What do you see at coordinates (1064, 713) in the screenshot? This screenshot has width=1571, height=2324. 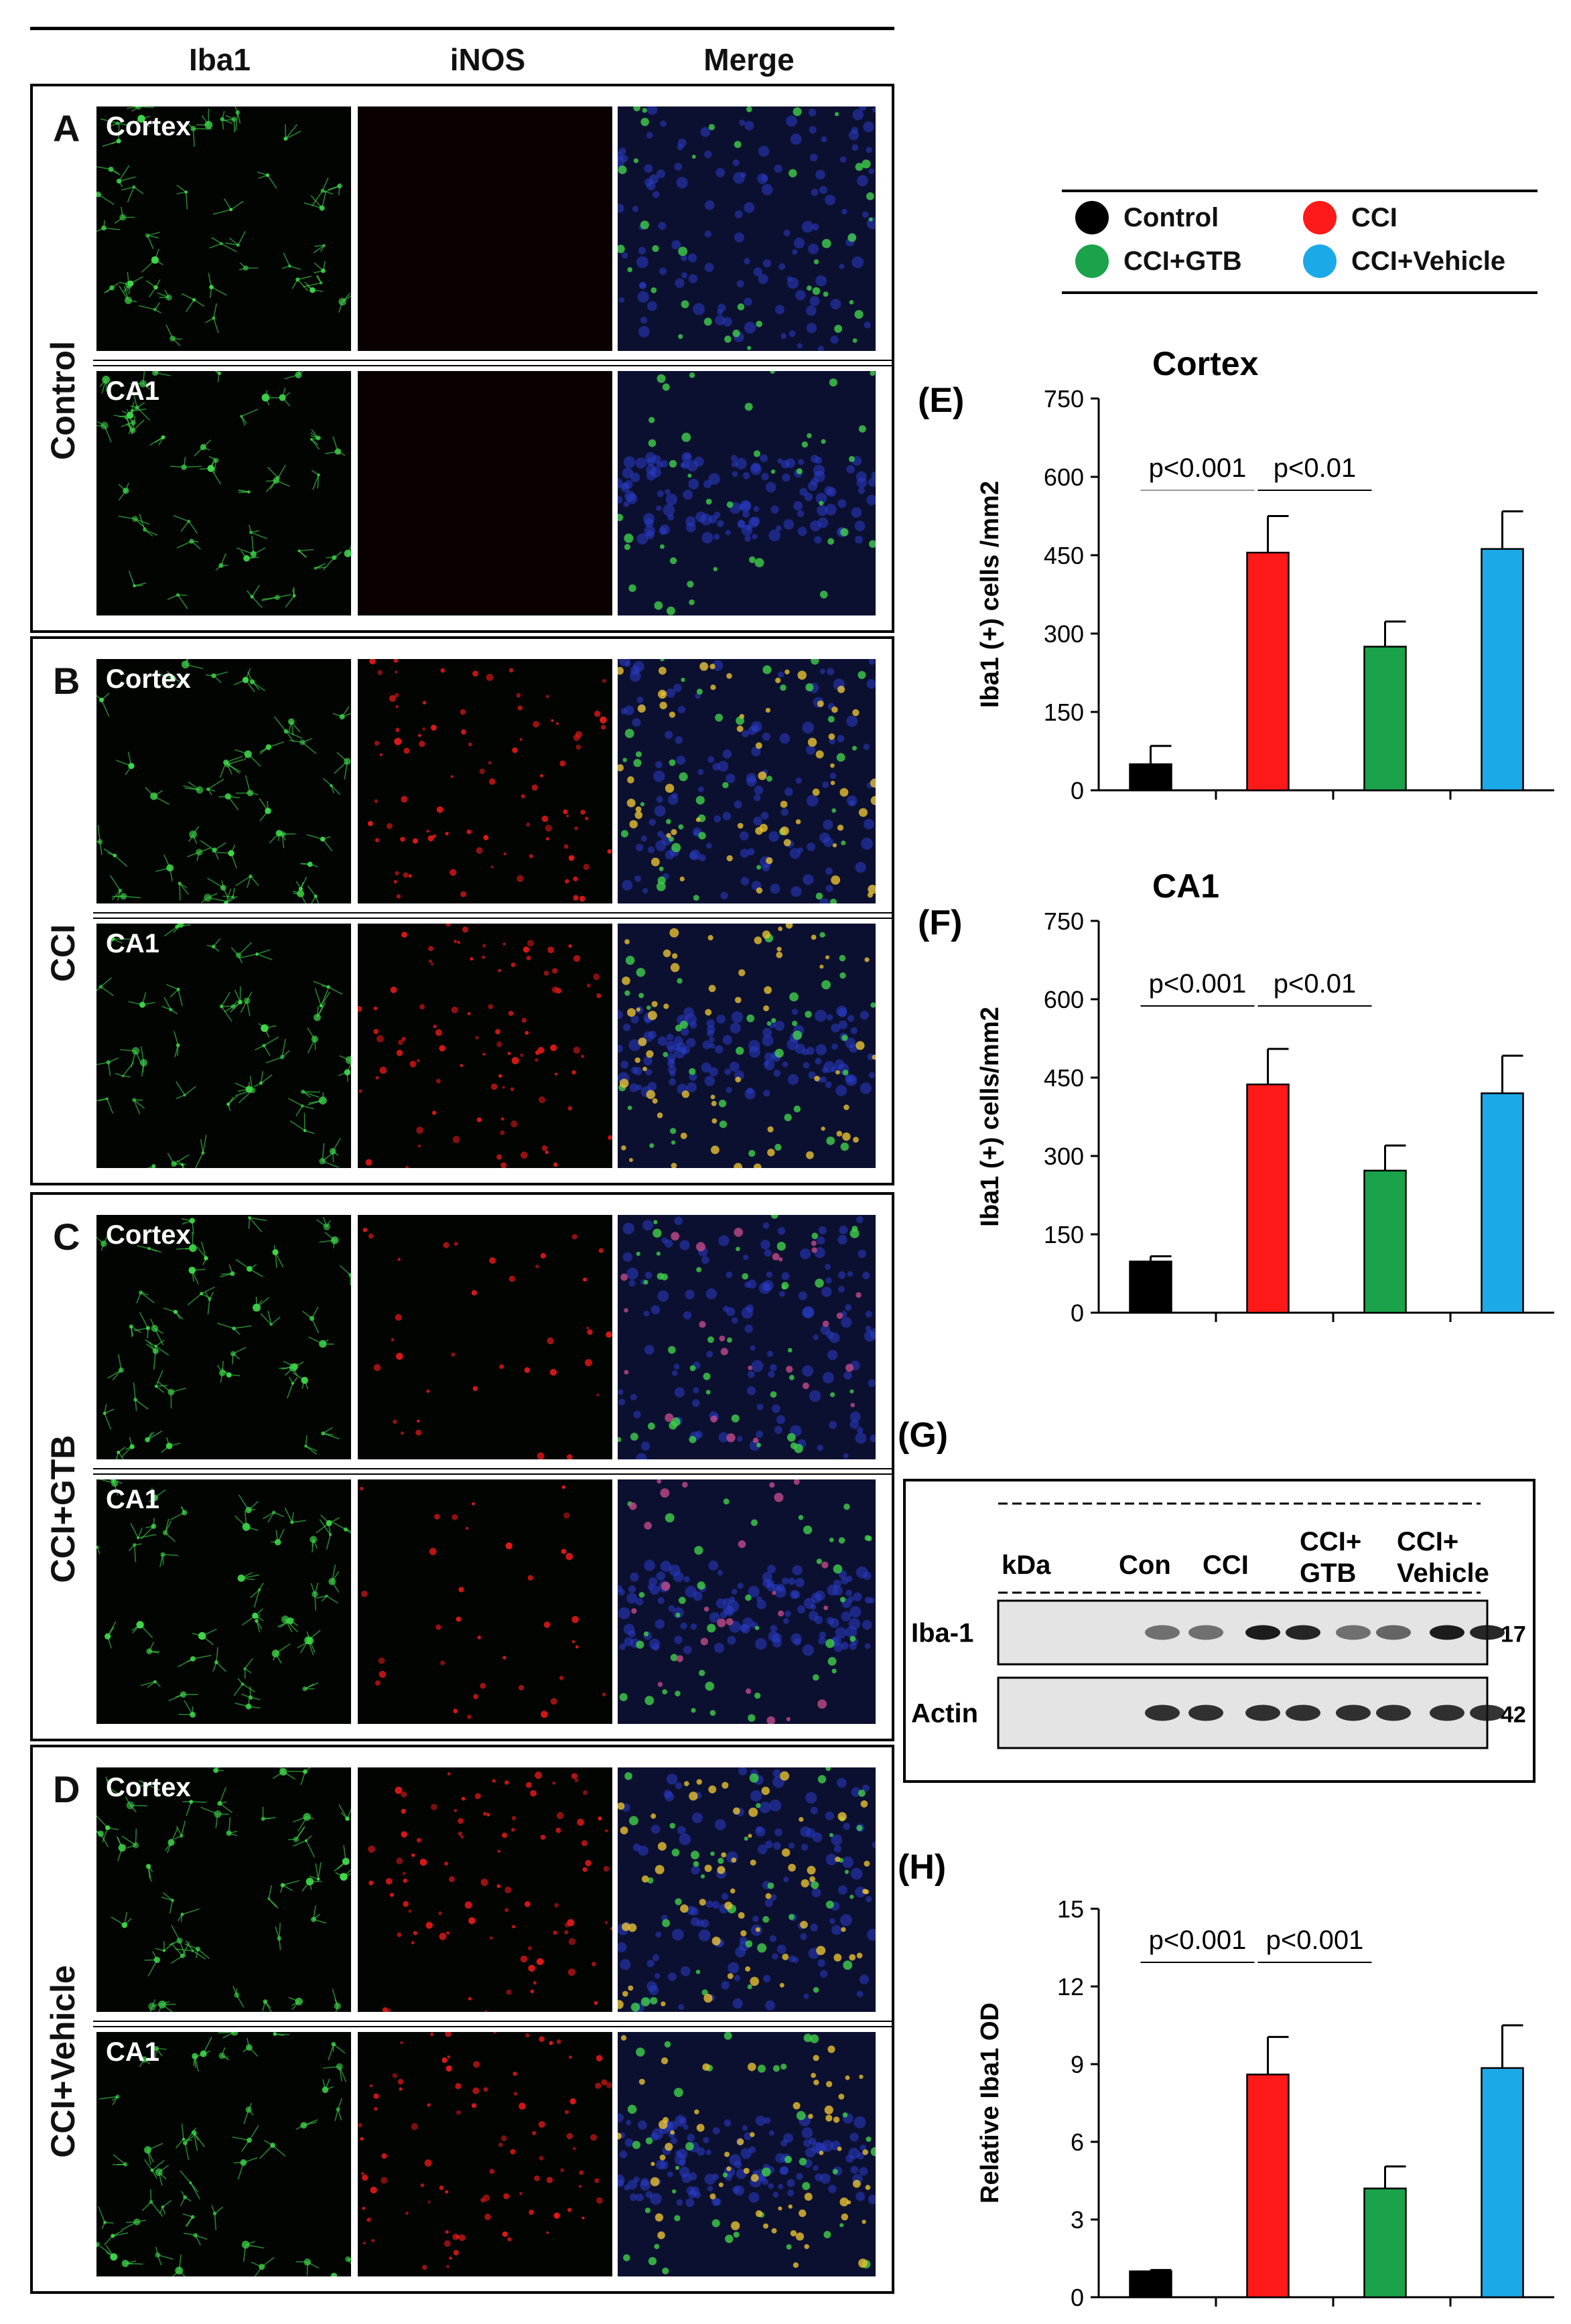 I see `y-tick-label: 150` at bounding box center [1064, 713].